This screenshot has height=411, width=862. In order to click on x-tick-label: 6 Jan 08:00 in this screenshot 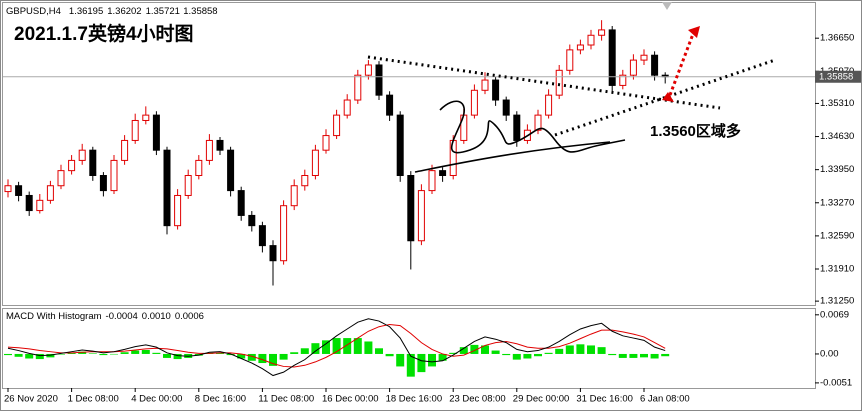, I will do `click(665, 399)`.